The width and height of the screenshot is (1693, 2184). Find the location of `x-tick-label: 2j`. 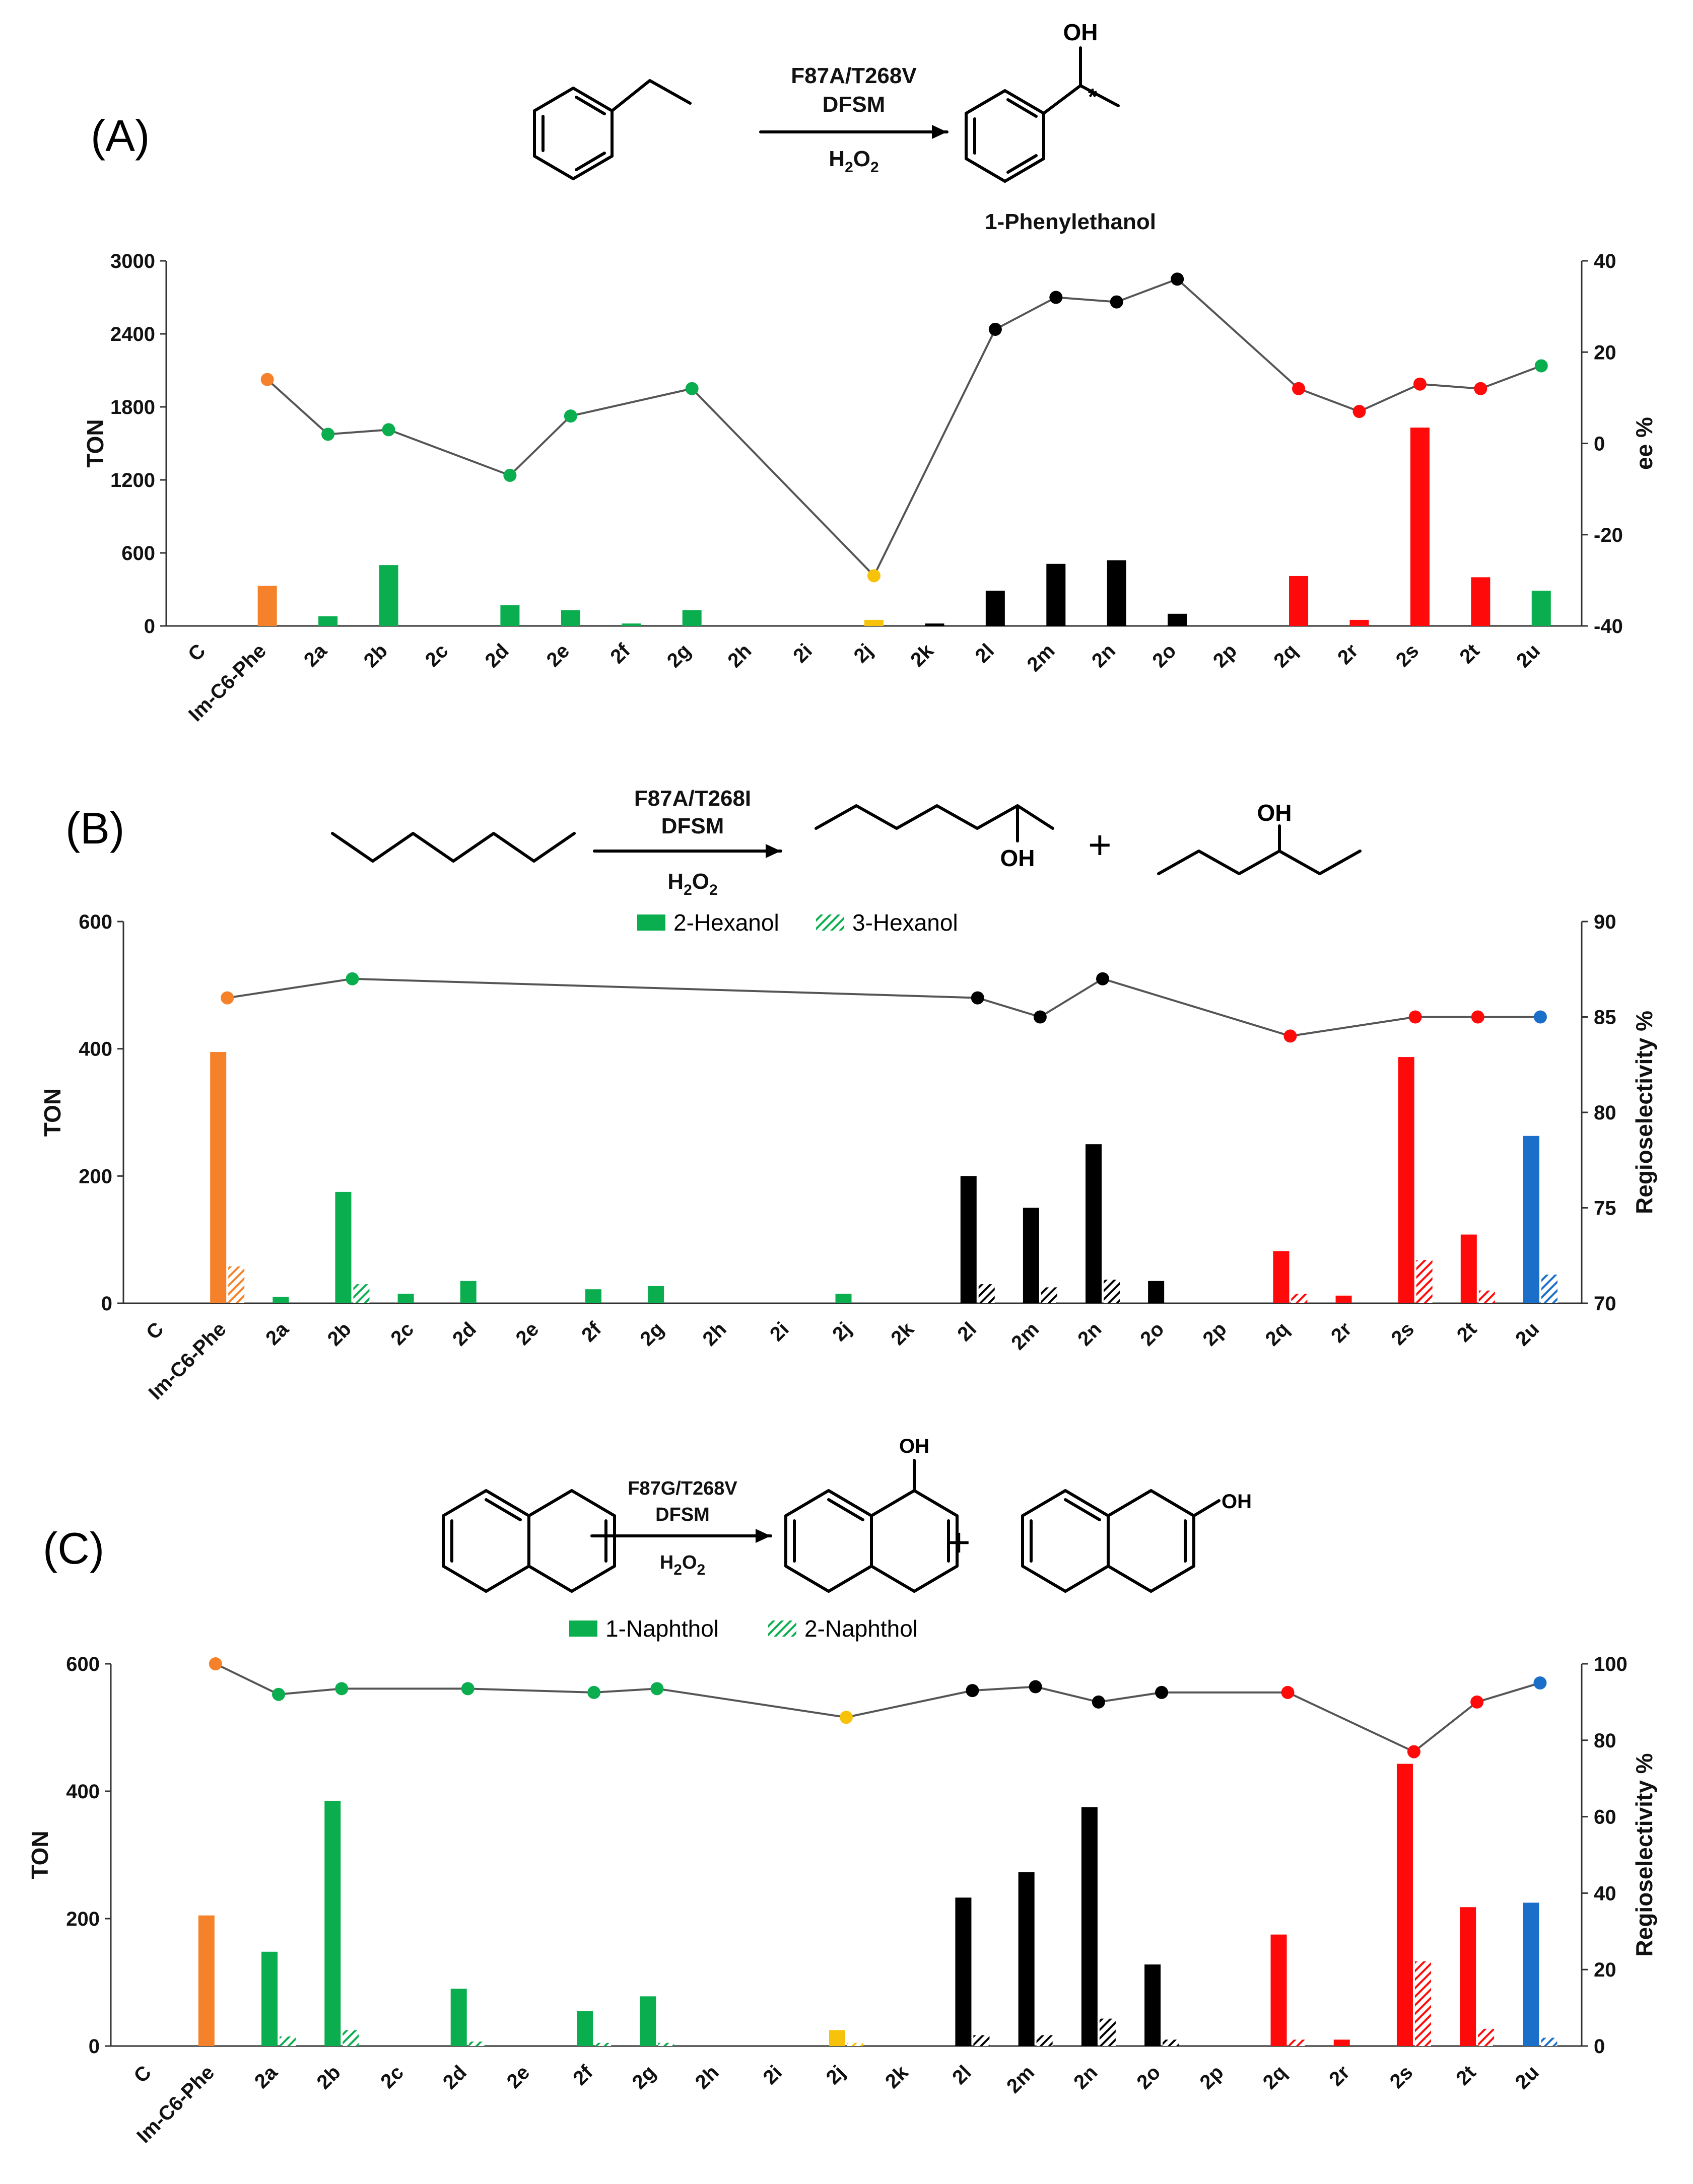

x-tick-label: 2j is located at coordinates (864, 653).